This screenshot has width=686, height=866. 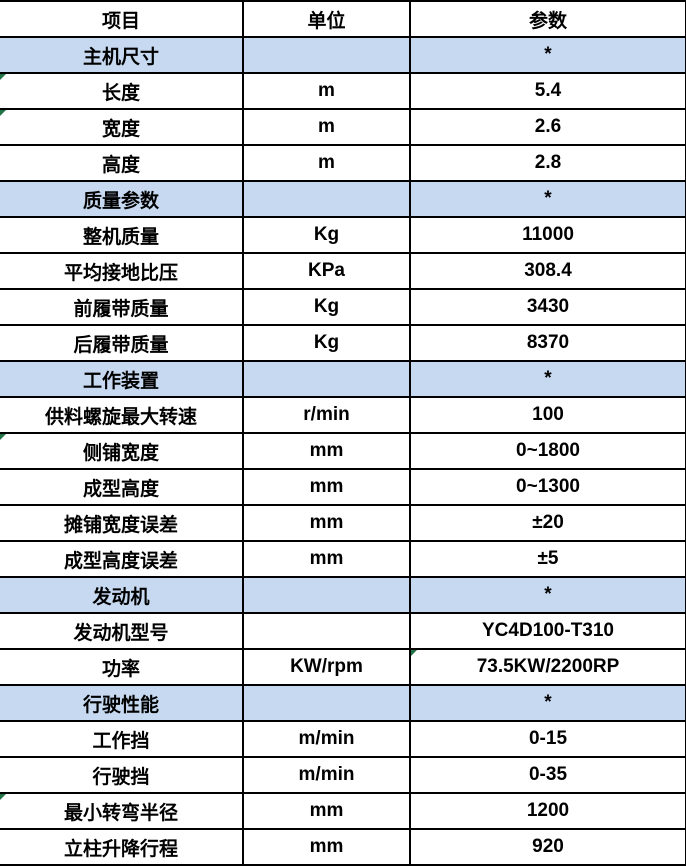 I want to click on value-cell: 11000, so click(x=547, y=235).